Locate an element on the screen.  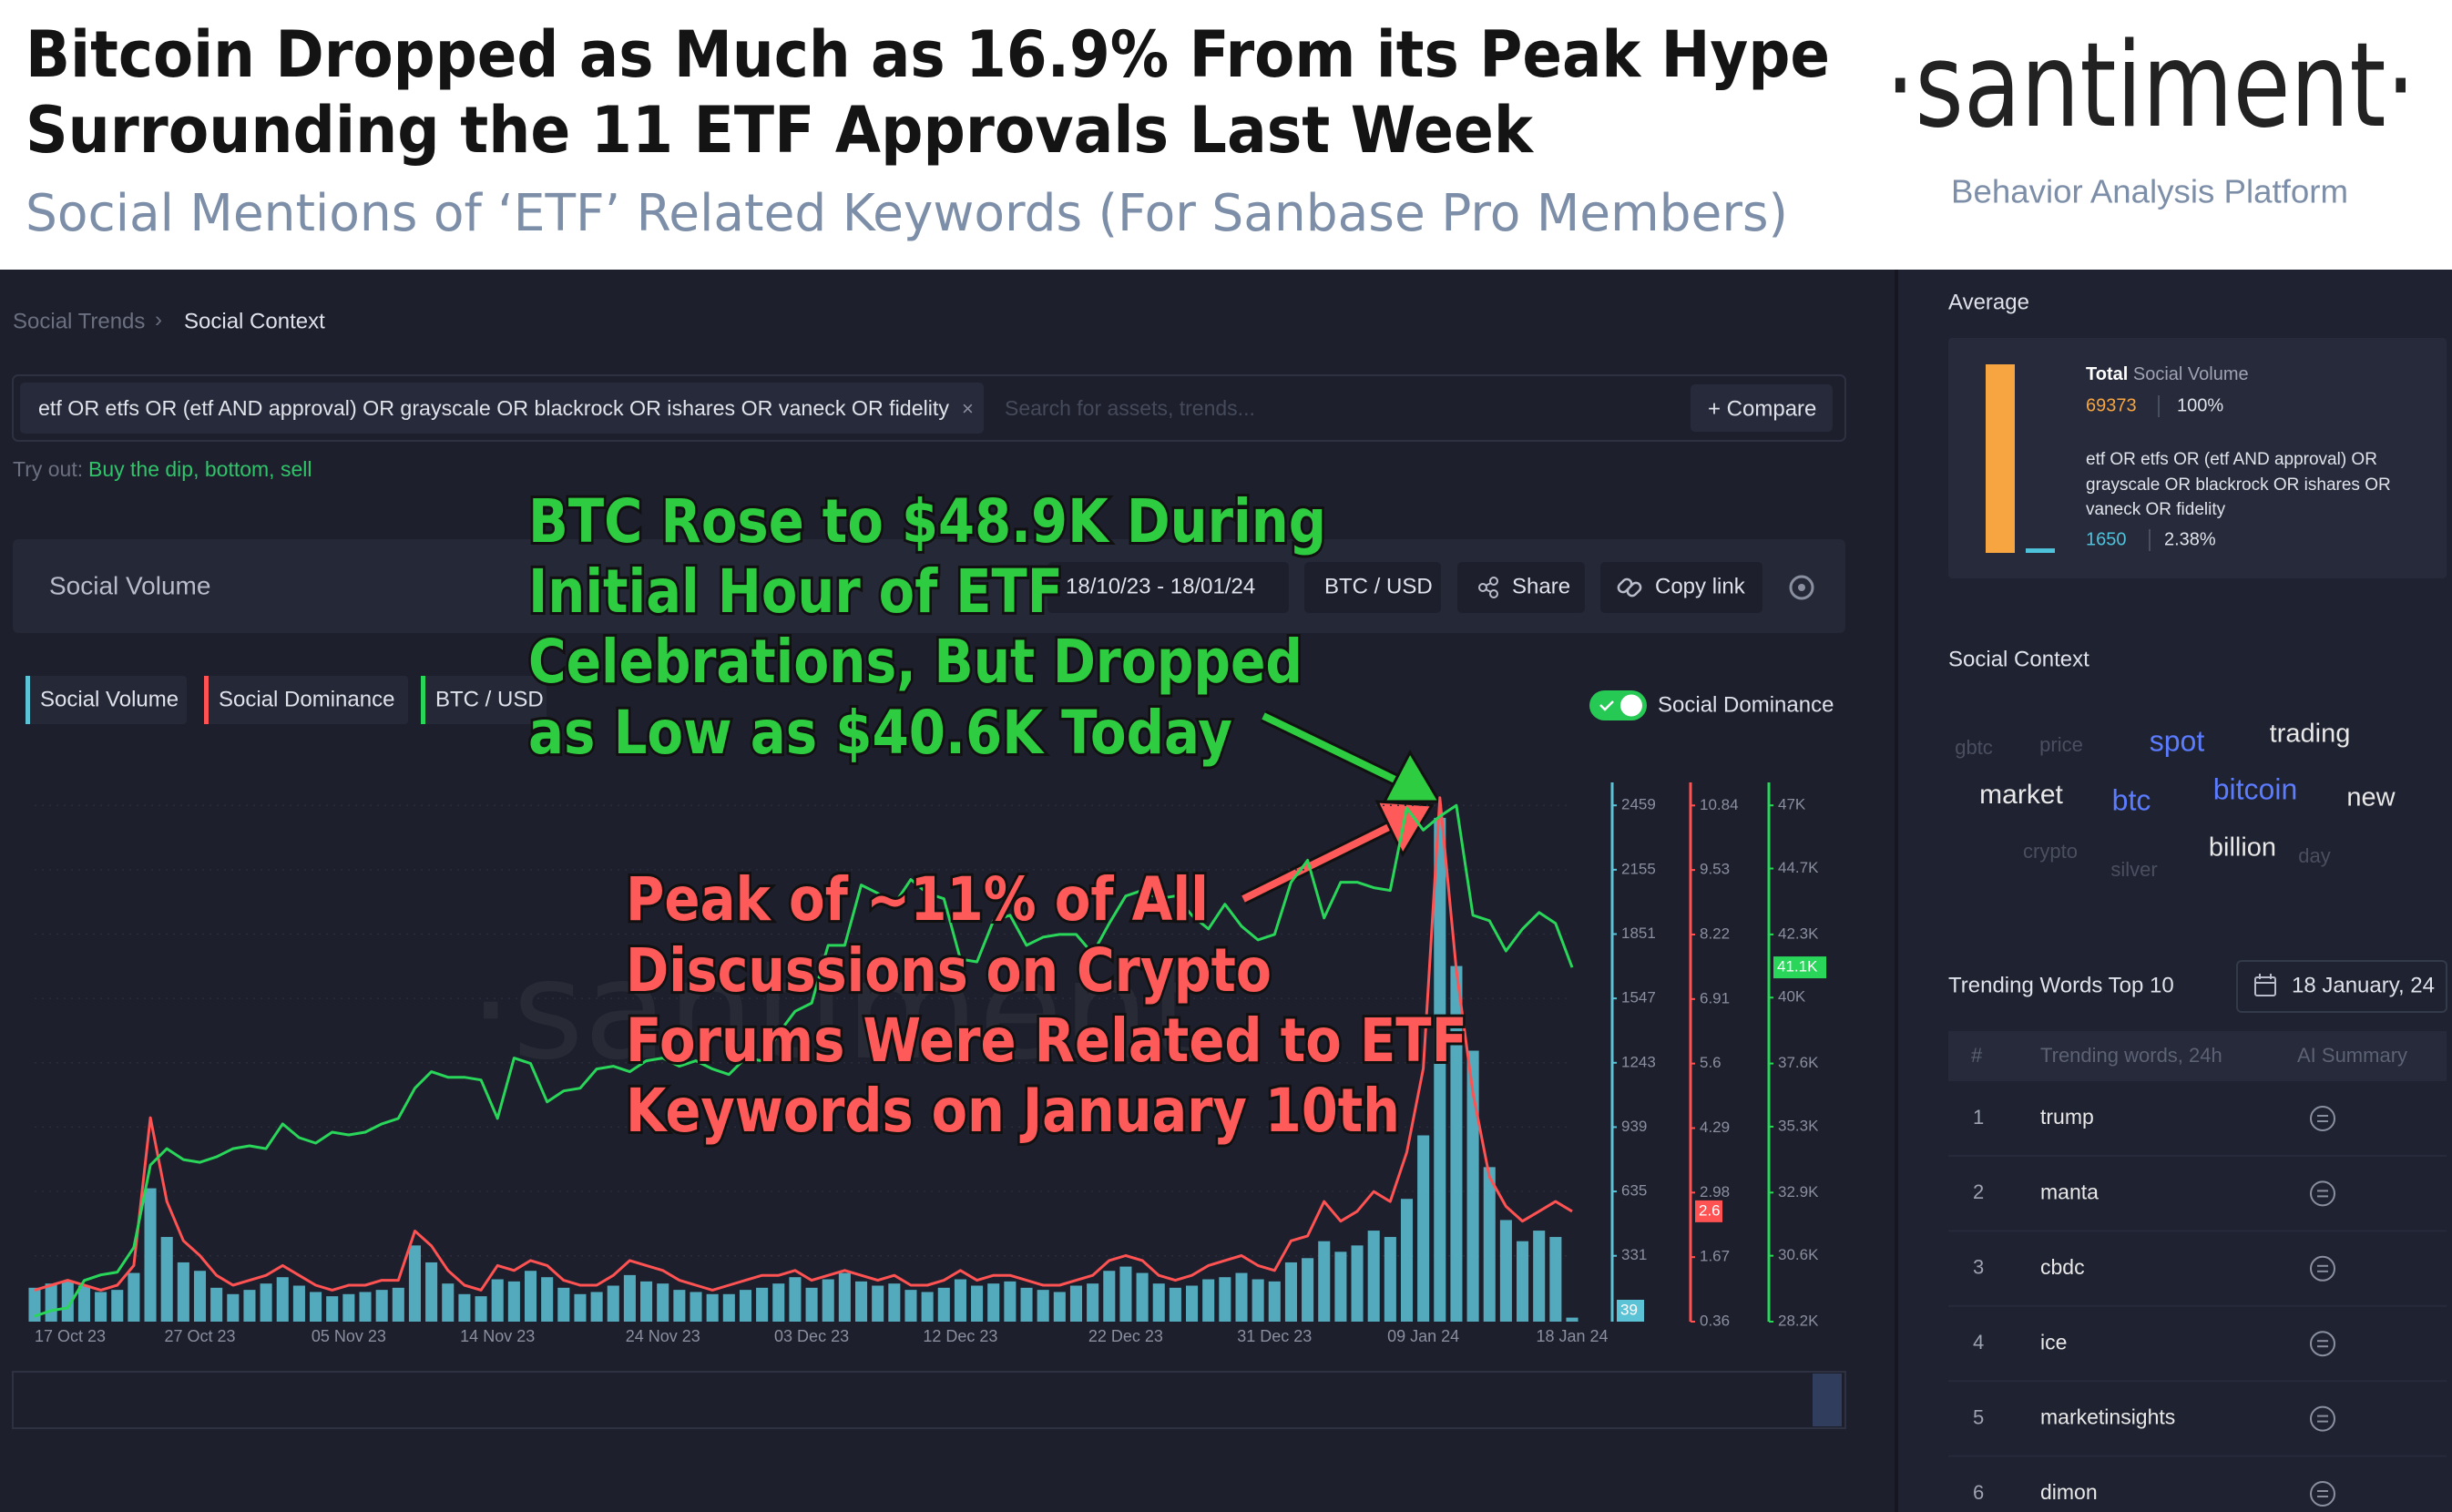
row-word: manta is located at coordinates (2069, 1191).